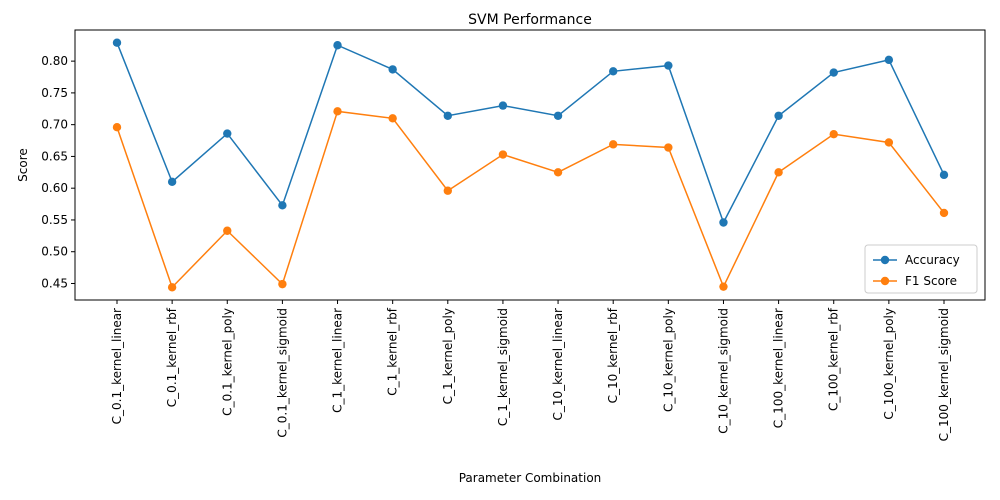 The height and width of the screenshot is (500, 1000). Describe the element at coordinates (530, 20) in the screenshot. I see `chart-title: SVM Performance` at that location.